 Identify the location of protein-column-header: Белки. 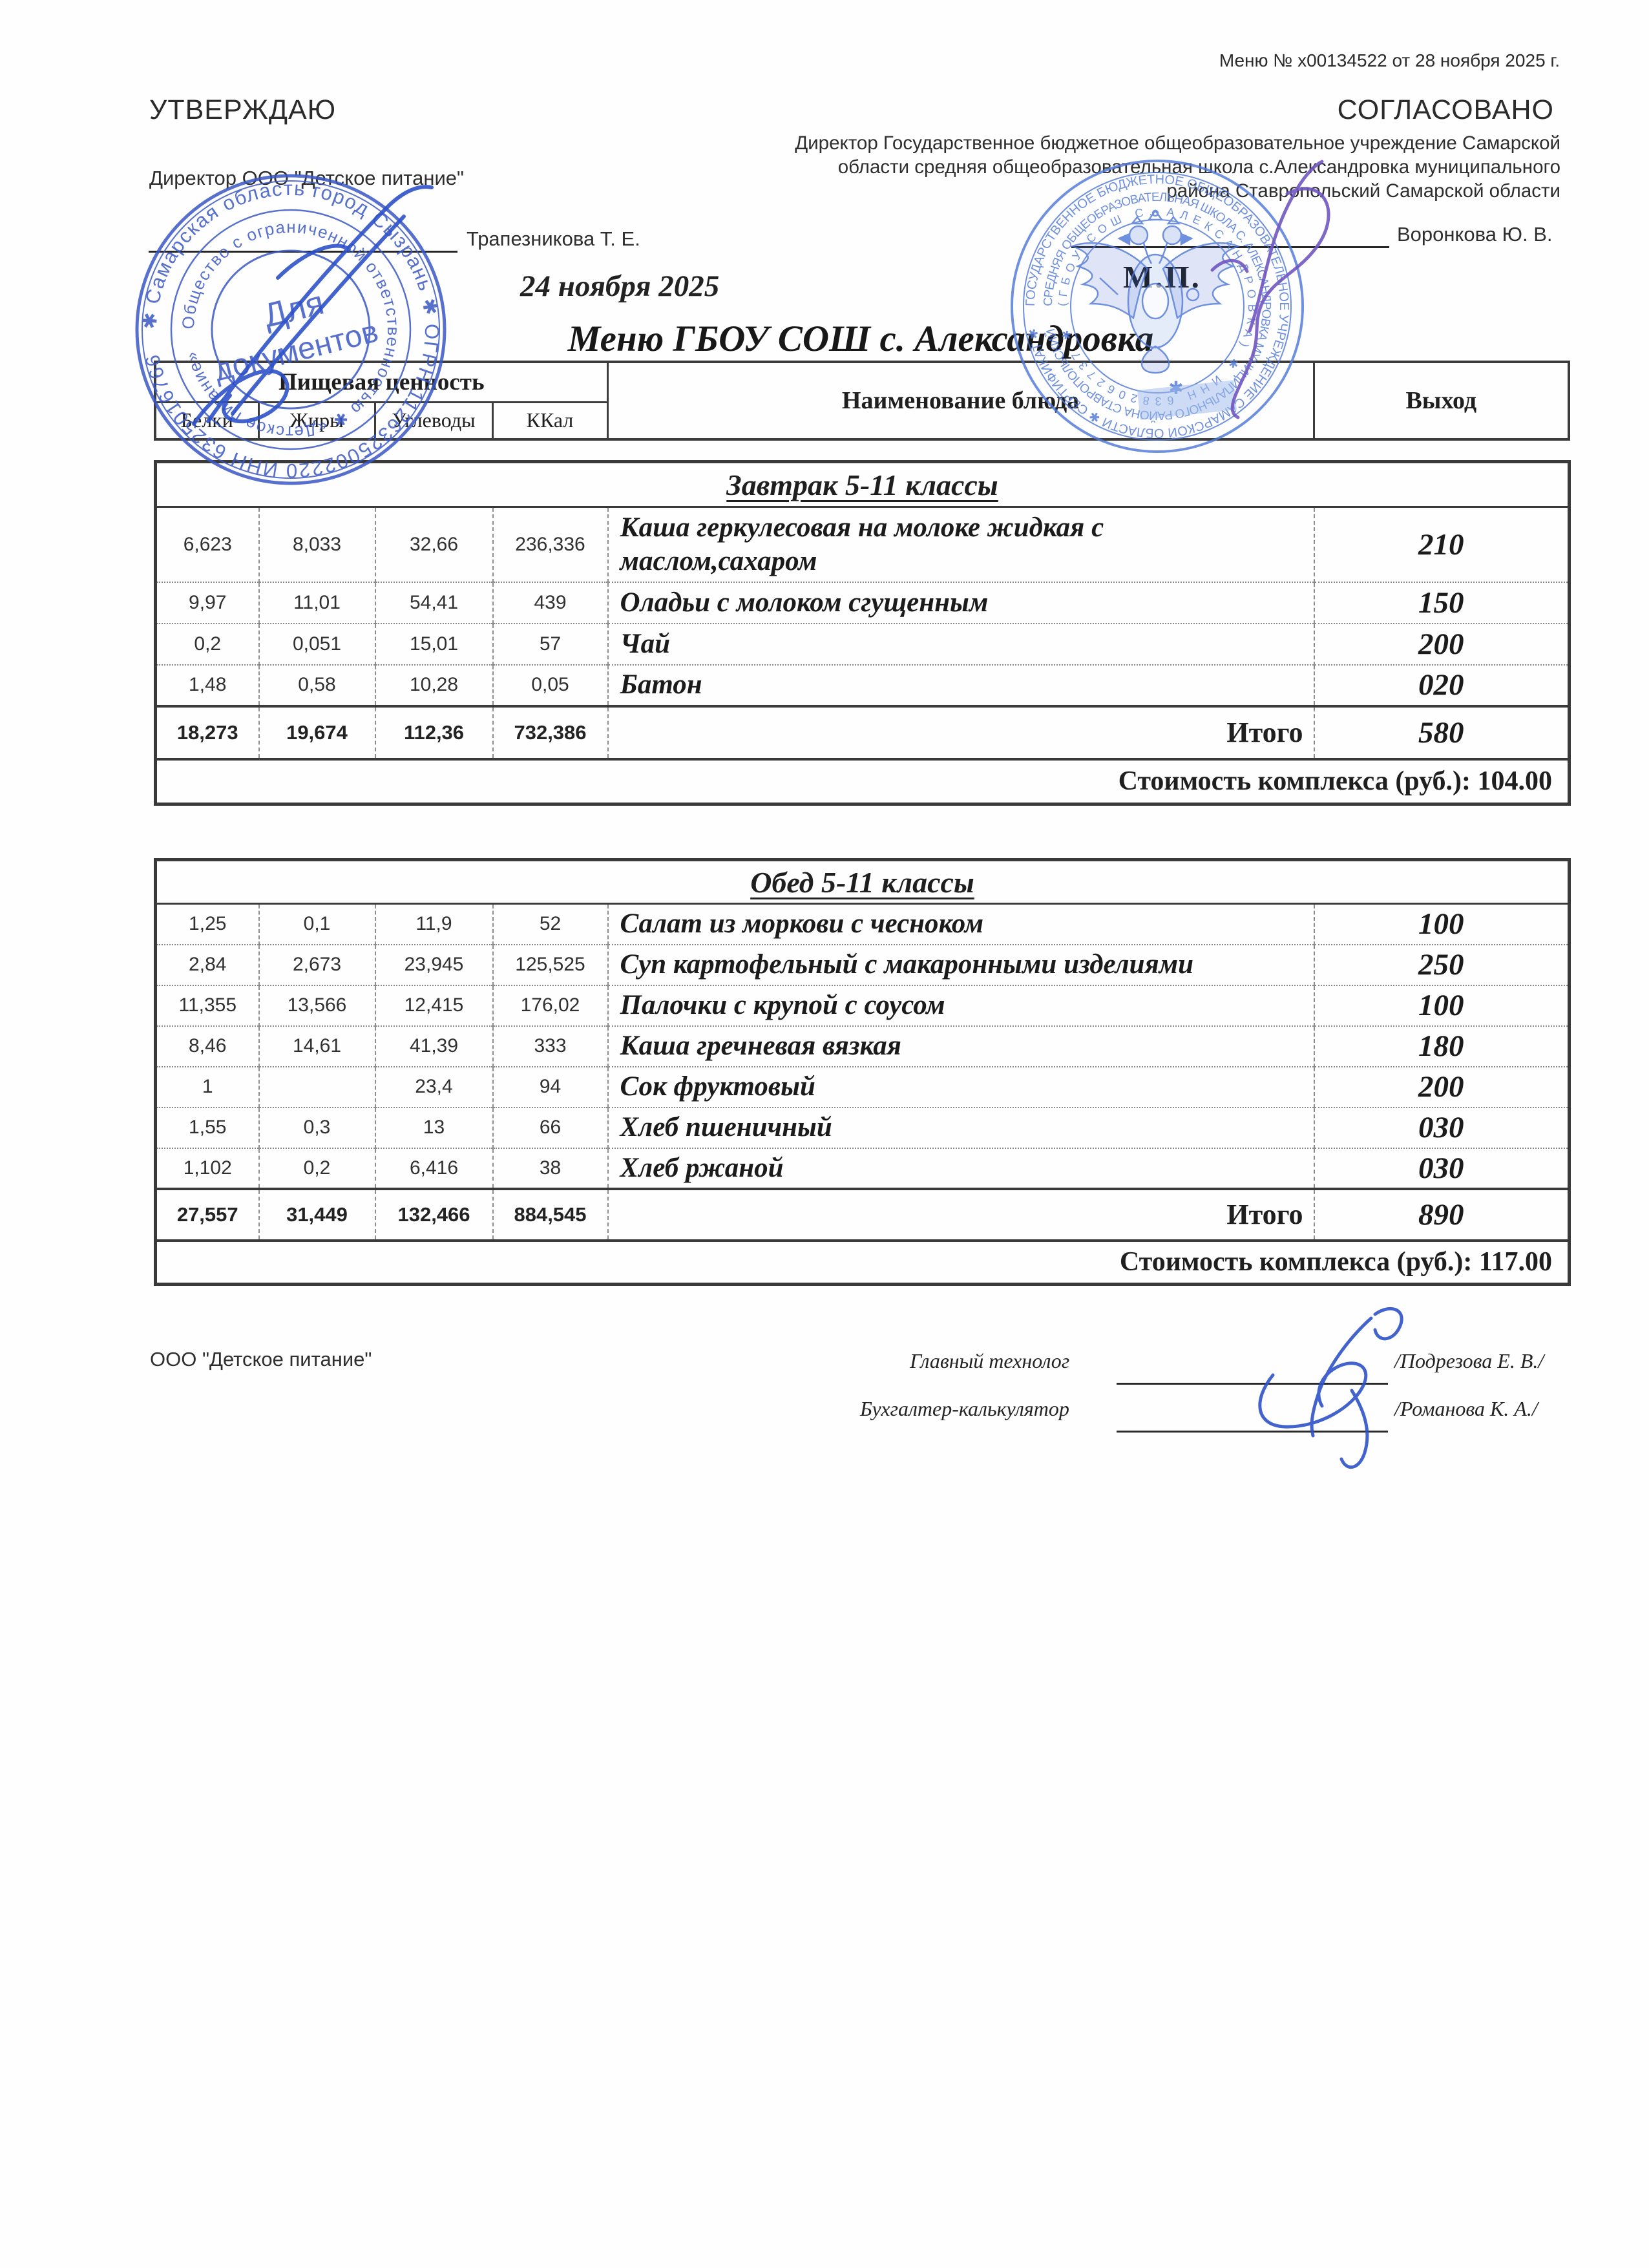
(207, 421).